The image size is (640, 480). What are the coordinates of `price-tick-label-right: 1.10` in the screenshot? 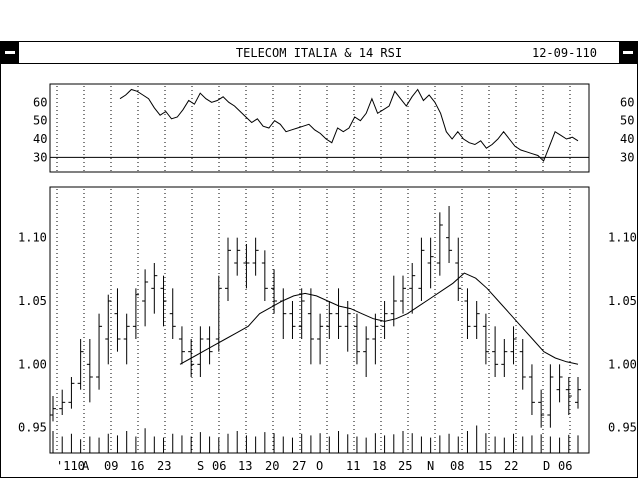 It's located at (622, 238).